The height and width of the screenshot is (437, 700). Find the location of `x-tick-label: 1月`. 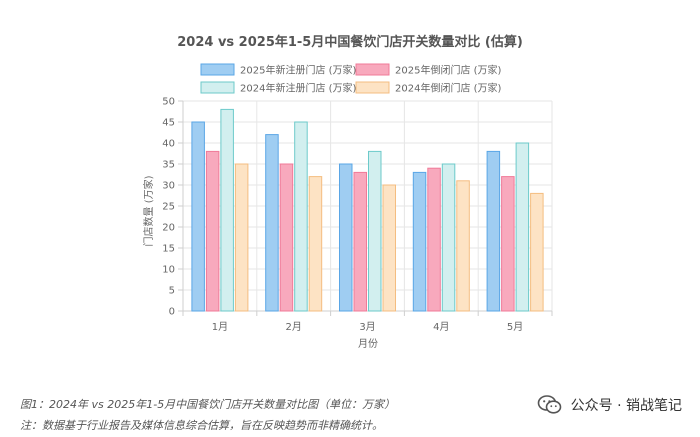

x-tick-label: 1月 is located at coordinates (220, 327).